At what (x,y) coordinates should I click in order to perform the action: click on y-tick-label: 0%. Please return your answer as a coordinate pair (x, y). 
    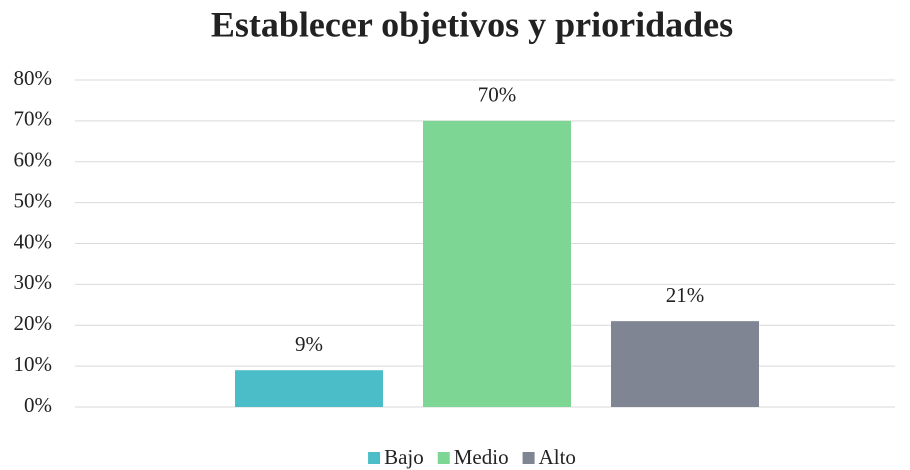
    Looking at the image, I should click on (38, 405).